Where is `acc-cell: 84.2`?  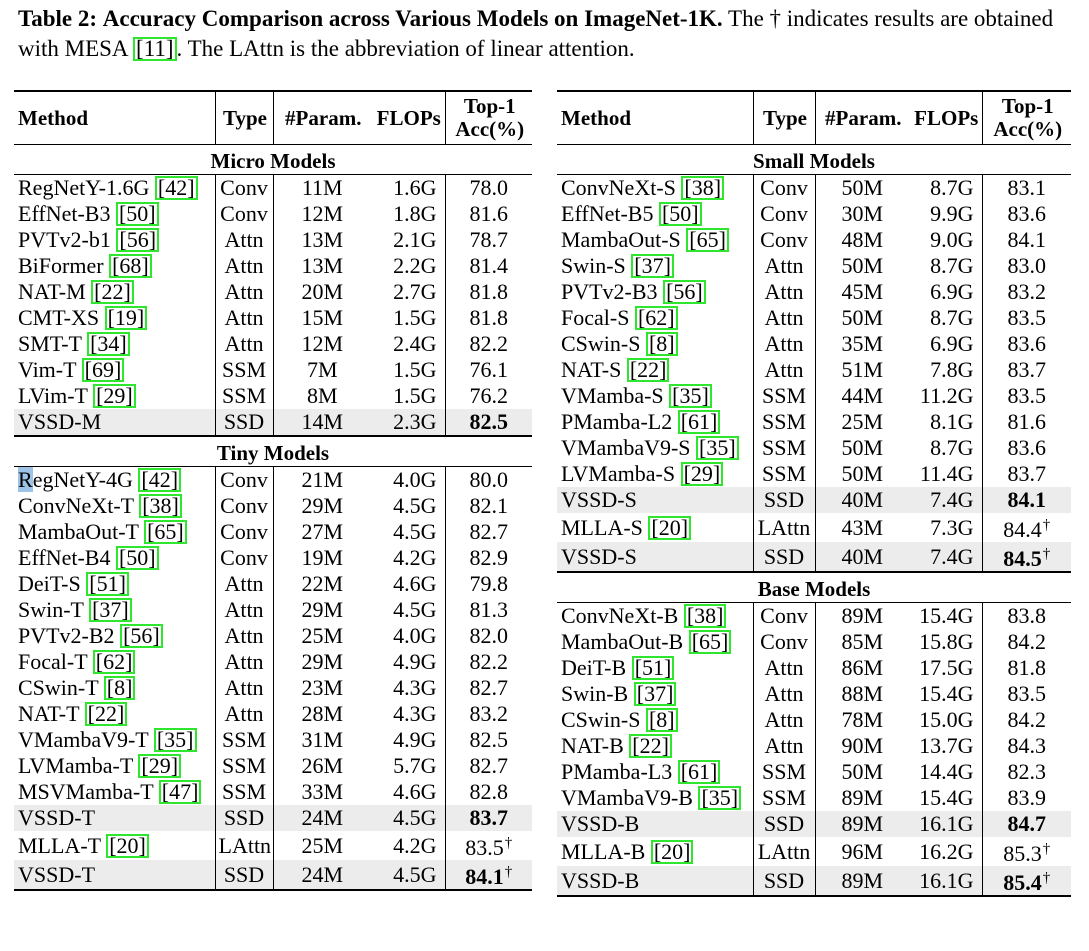 acc-cell: 84.2 is located at coordinates (1026, 642).